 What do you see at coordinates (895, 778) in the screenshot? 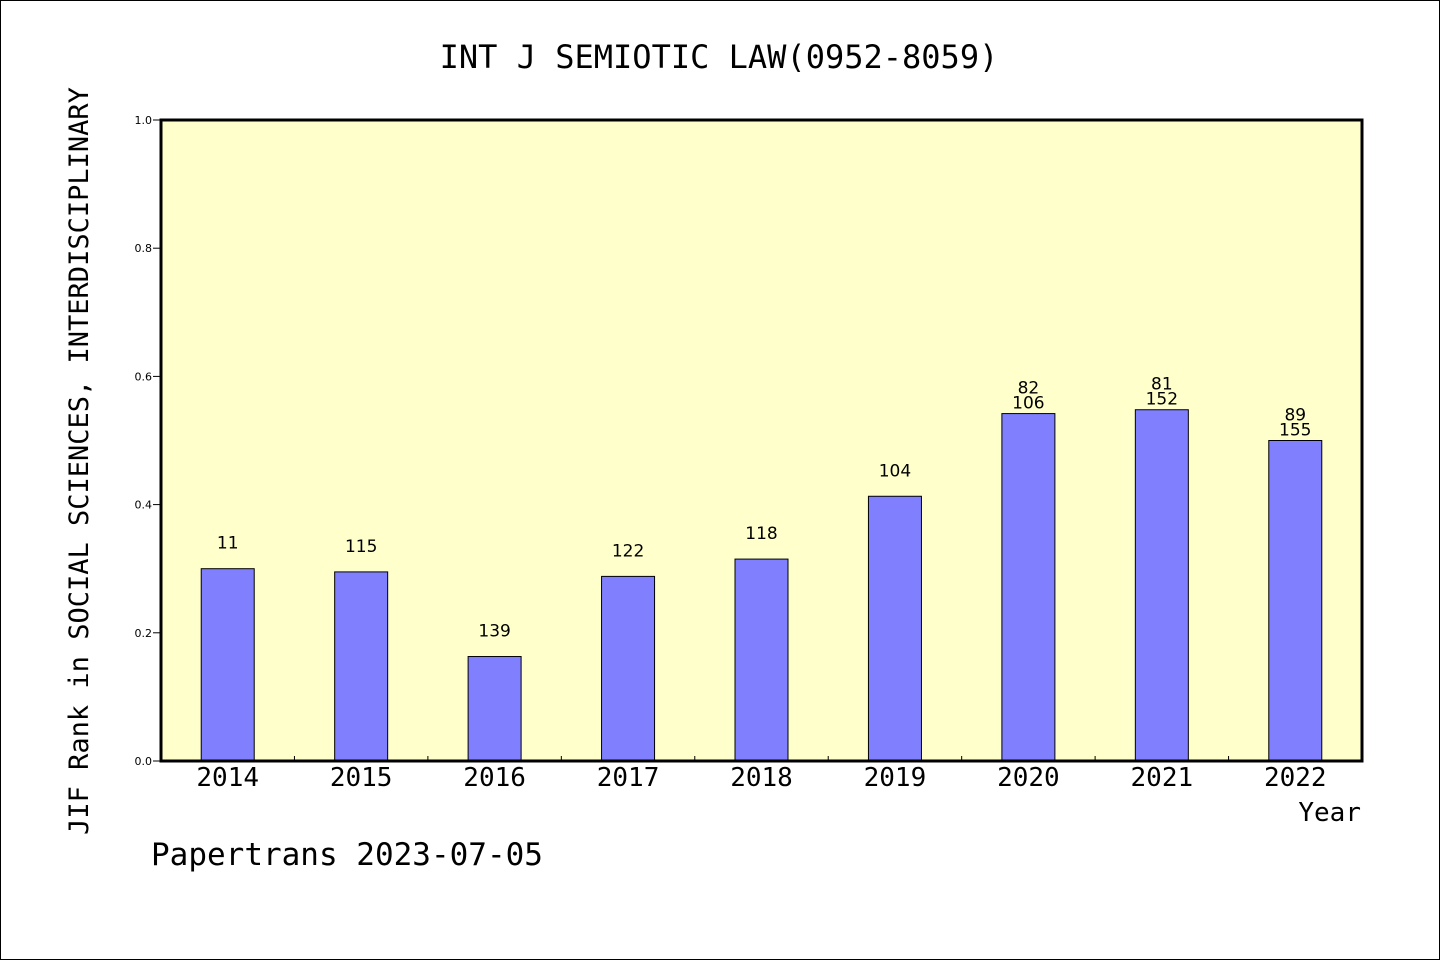
I see `x-tick-label: 2019` at bounding box center [895, 778].